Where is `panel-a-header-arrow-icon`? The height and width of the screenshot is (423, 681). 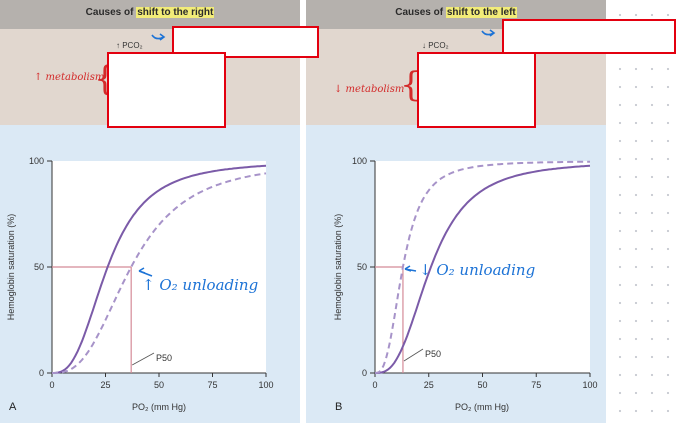 panel-a-header-arrow-icon is located at coordinates (158, 37).